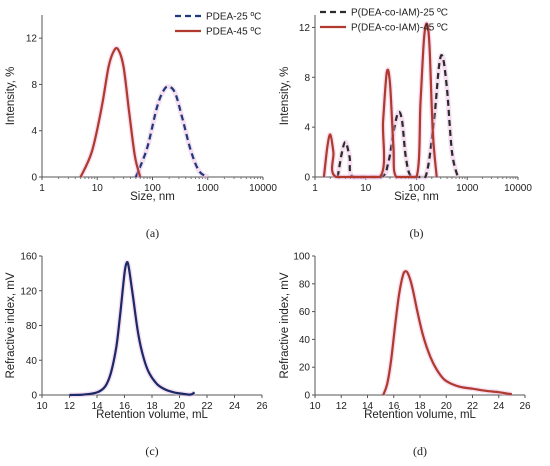  What do you see at coordinates (394, 406) in the screenshot?
I see `x-tick-label: 16` at bounding box center [394, 406].